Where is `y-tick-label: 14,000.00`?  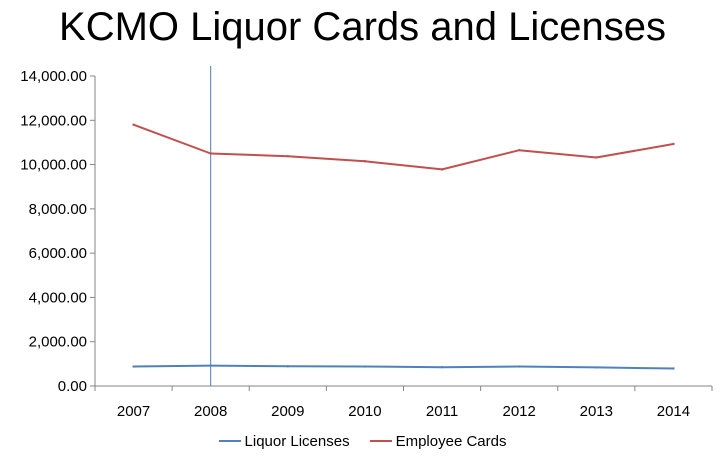
y-tick-label: 14,000.00 is located at coordinates (53, 76).